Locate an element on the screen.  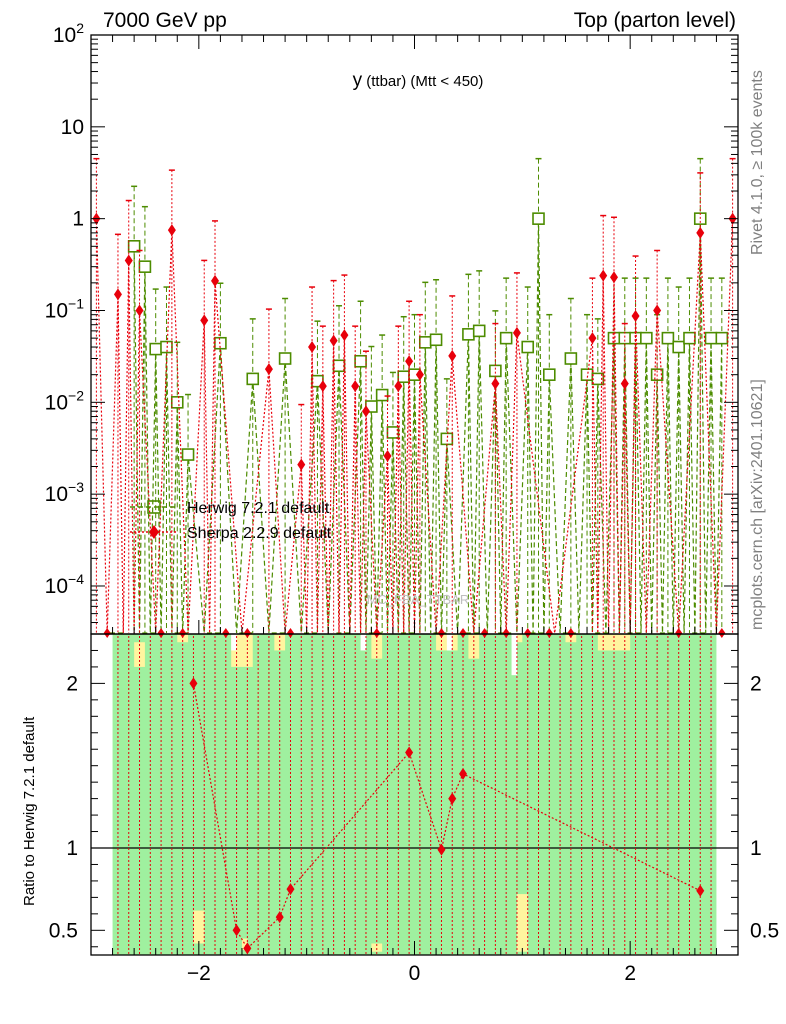
legend-herwig-marker is located at coordinates (154, 507).